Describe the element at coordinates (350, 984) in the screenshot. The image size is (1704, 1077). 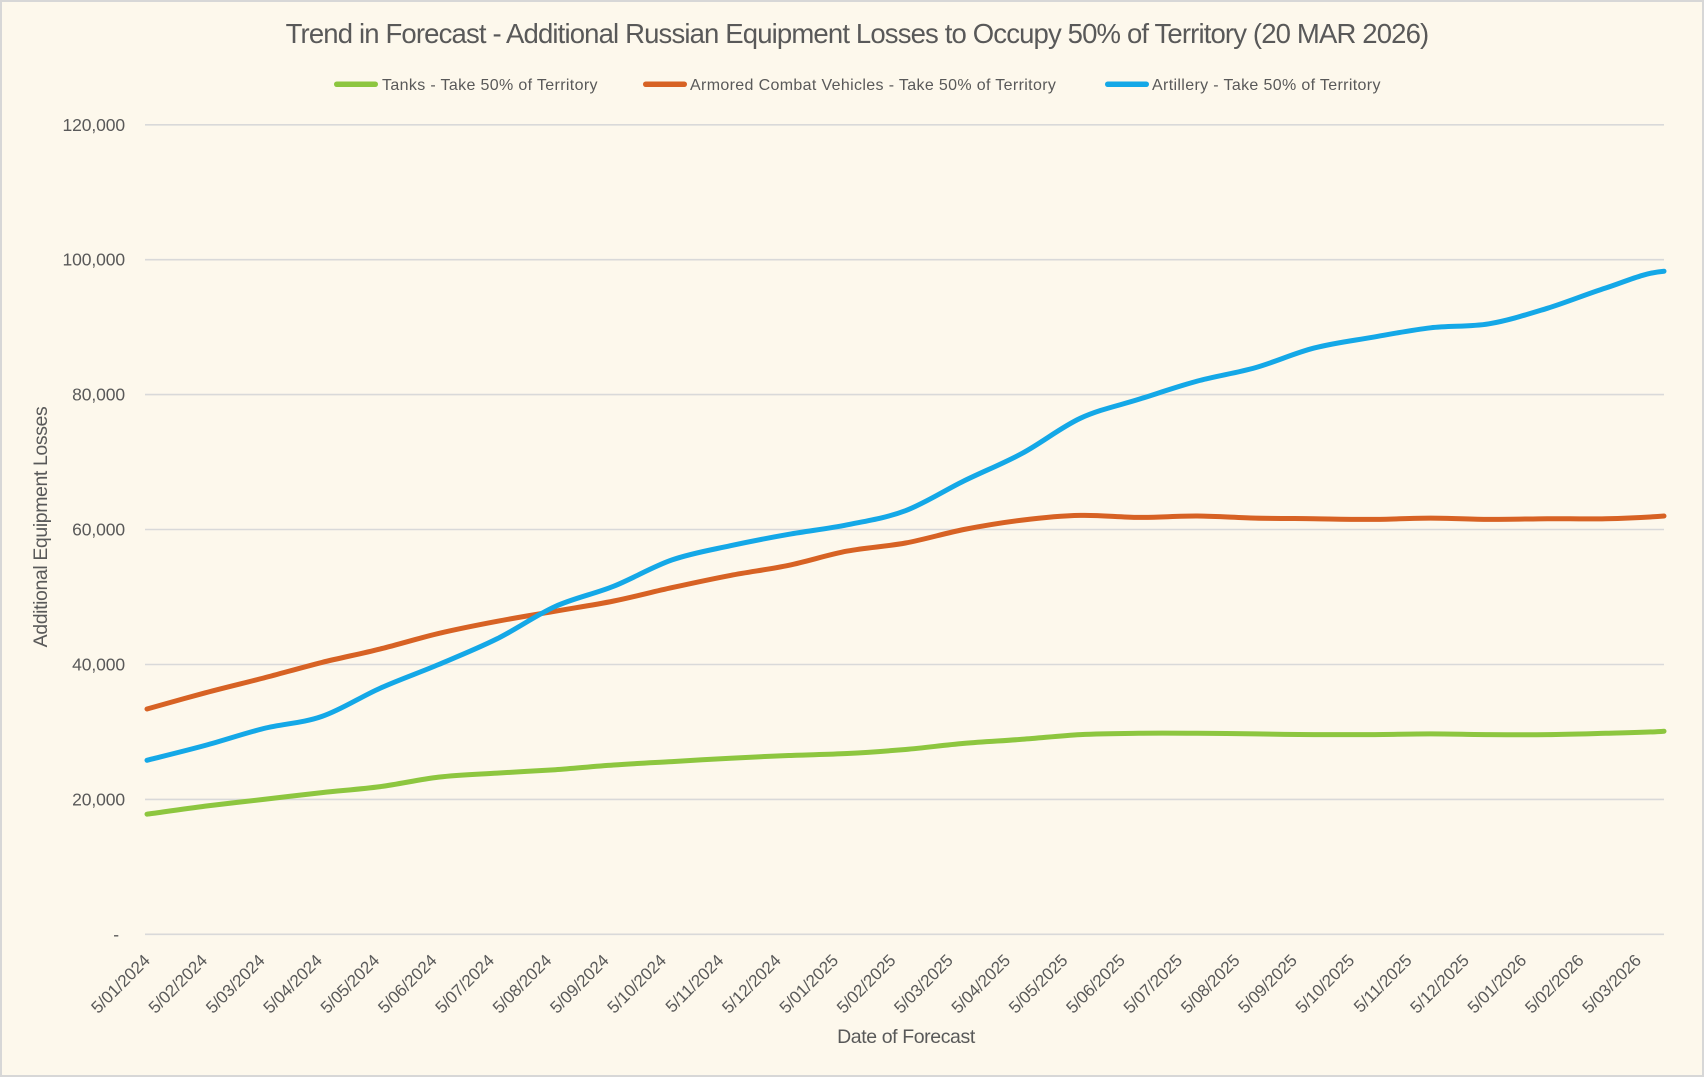
I see `svg-text: 5/05/2024` at that location.